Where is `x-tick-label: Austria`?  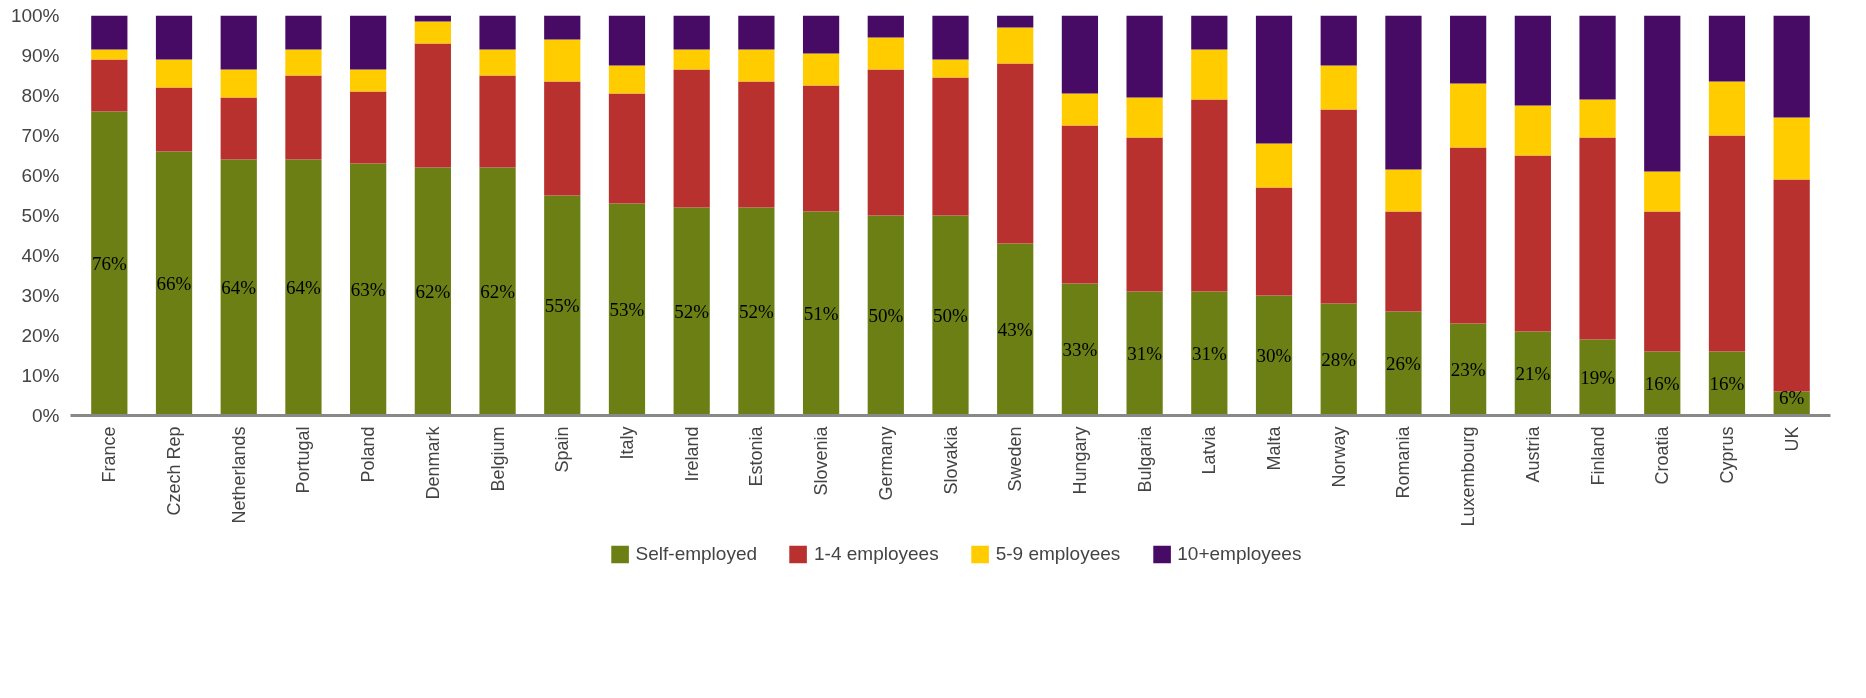
x-tick-label: Austria is located at coordinates (1532, 454).